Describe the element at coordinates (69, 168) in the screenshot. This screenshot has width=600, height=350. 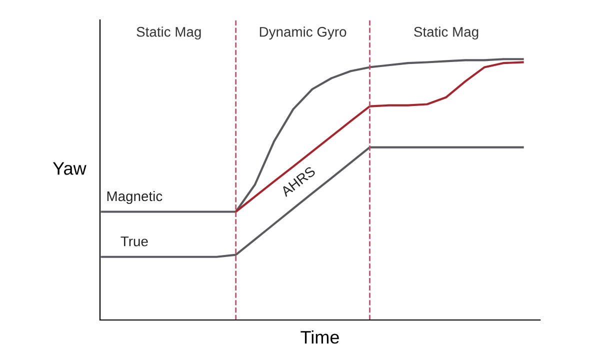
I see `y-axis-title: Yaw` at that location.